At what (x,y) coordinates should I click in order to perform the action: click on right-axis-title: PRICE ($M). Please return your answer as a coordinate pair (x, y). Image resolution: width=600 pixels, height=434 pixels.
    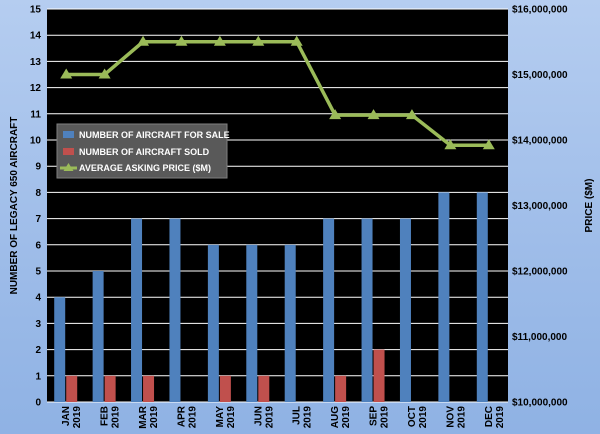
    Looking at the image, I should click on (589, 206).